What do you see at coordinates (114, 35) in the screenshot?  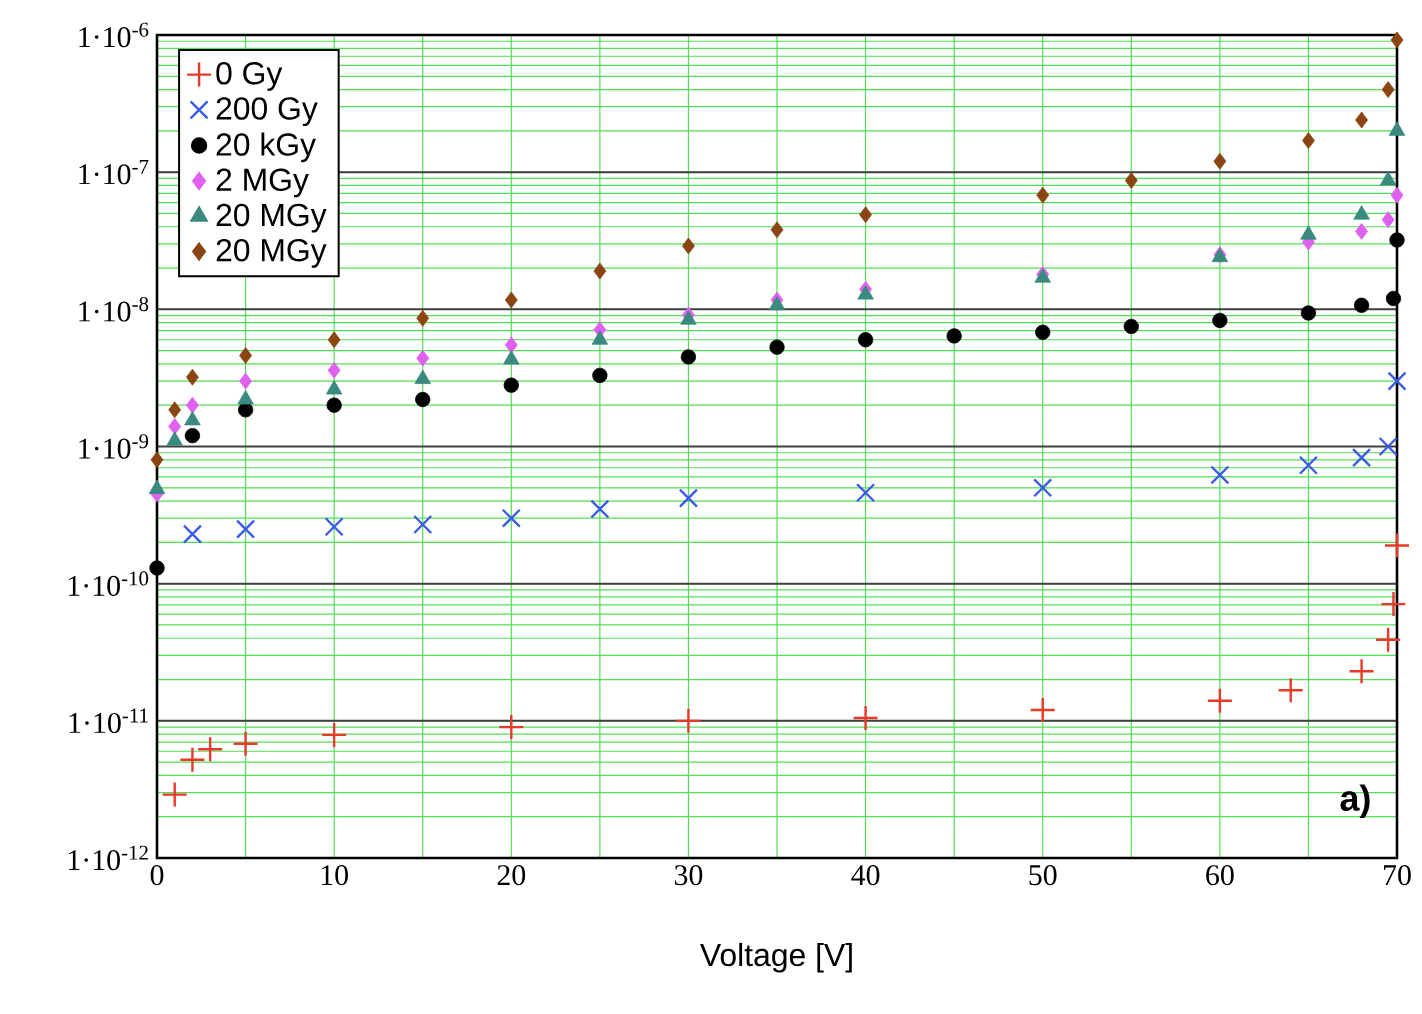 I see `y-tick-label: 1·10$^{-6}$` at bounding box center [114, 35].